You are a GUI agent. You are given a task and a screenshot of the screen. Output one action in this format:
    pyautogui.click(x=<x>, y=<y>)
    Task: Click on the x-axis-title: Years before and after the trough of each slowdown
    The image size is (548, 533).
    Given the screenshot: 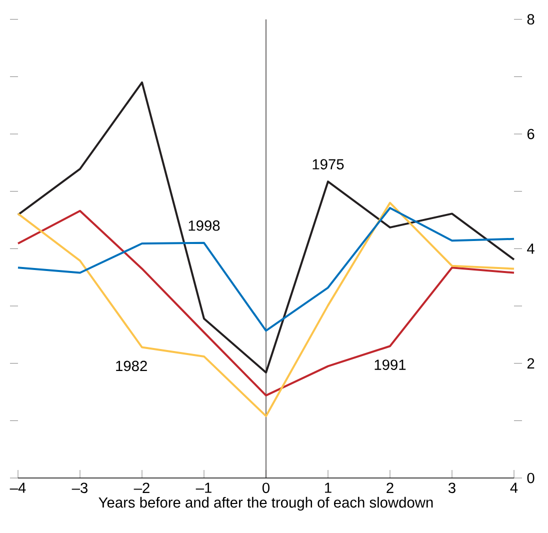 What is the action you would take?
    pyautogui.click(x=265, y=503)
    